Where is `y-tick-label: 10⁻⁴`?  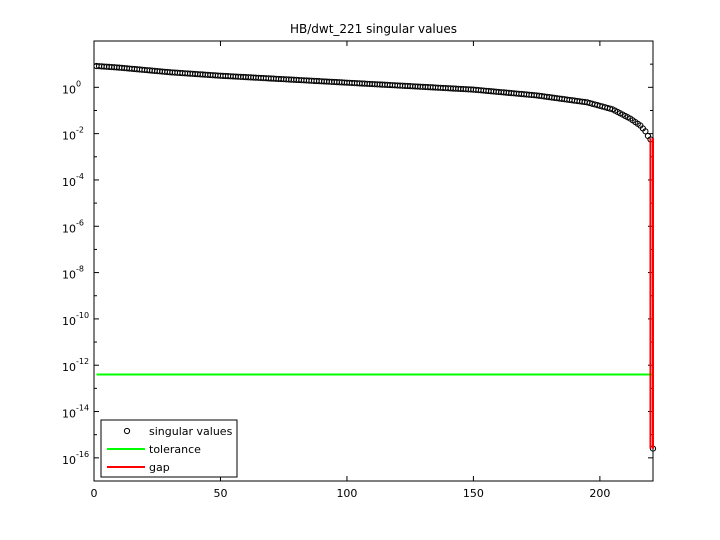
y-tick-label: 10⁻⁴ is located at coordinates (73, 180).